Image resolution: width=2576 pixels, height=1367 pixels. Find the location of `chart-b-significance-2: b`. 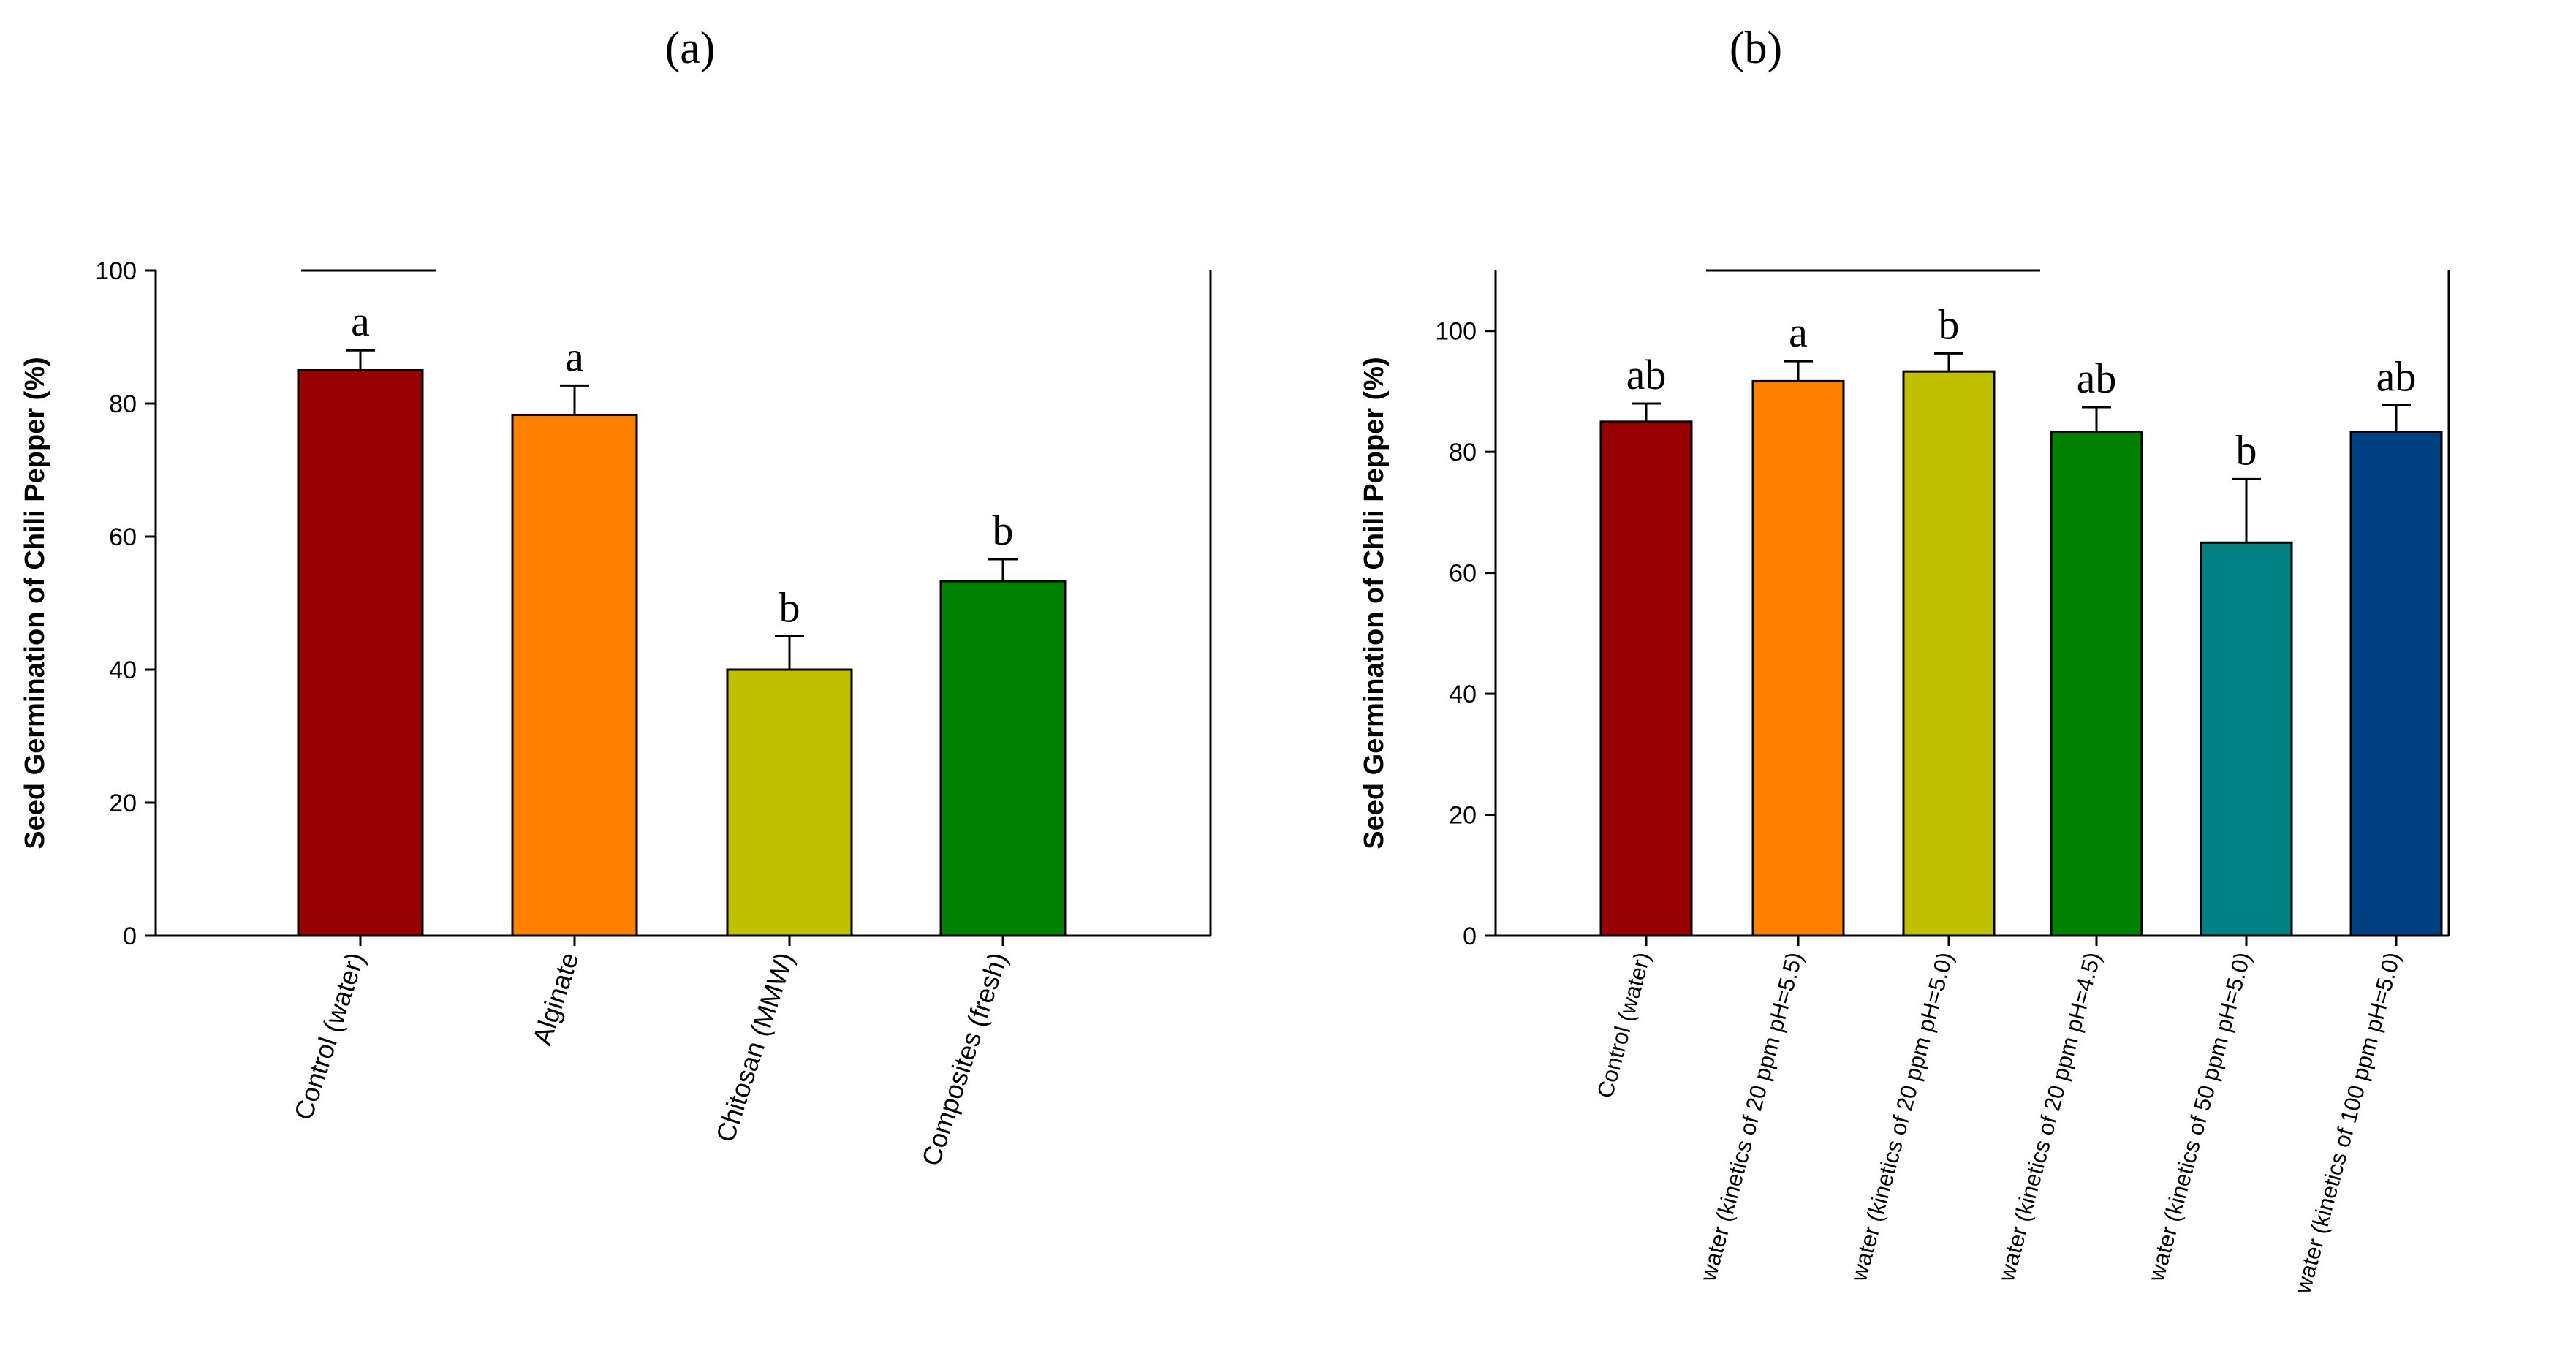

chart-b-significance-2: b is located at coordinates (1949, 324).